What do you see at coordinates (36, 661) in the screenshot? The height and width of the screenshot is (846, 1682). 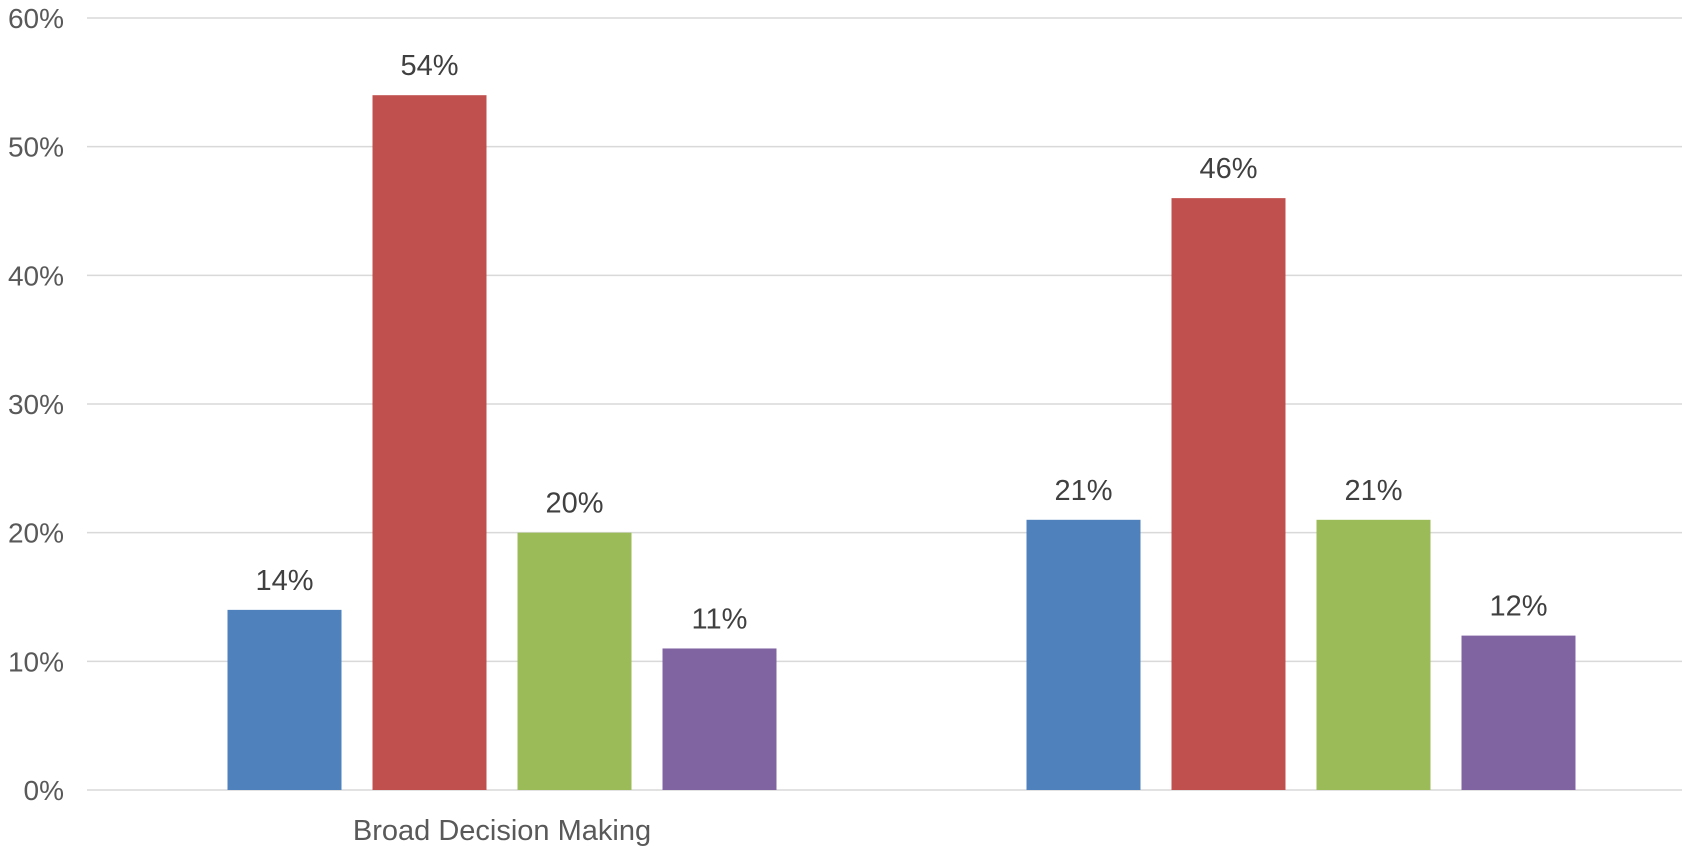 I see `y-tick-label: 10%` at bounding box center [36, 661].